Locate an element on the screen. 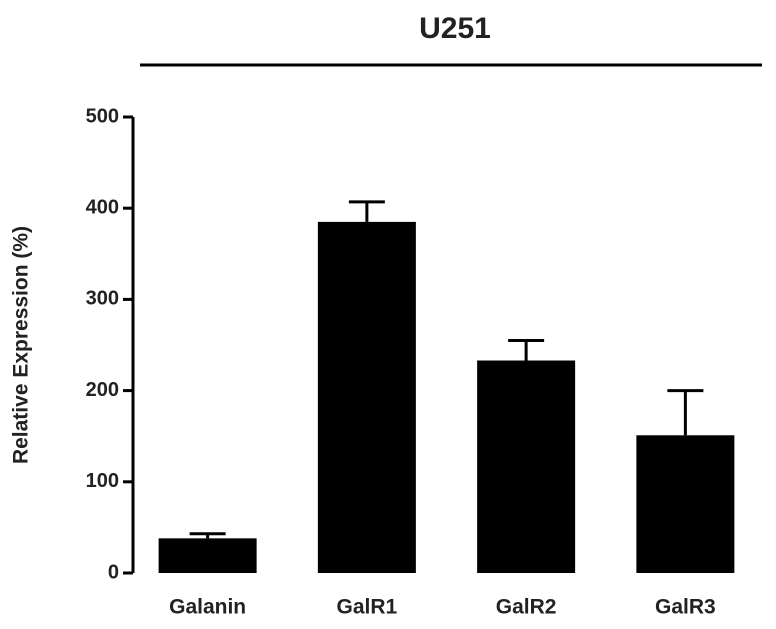  x-tick-label: Galanin is located at coordinates (207, 607).